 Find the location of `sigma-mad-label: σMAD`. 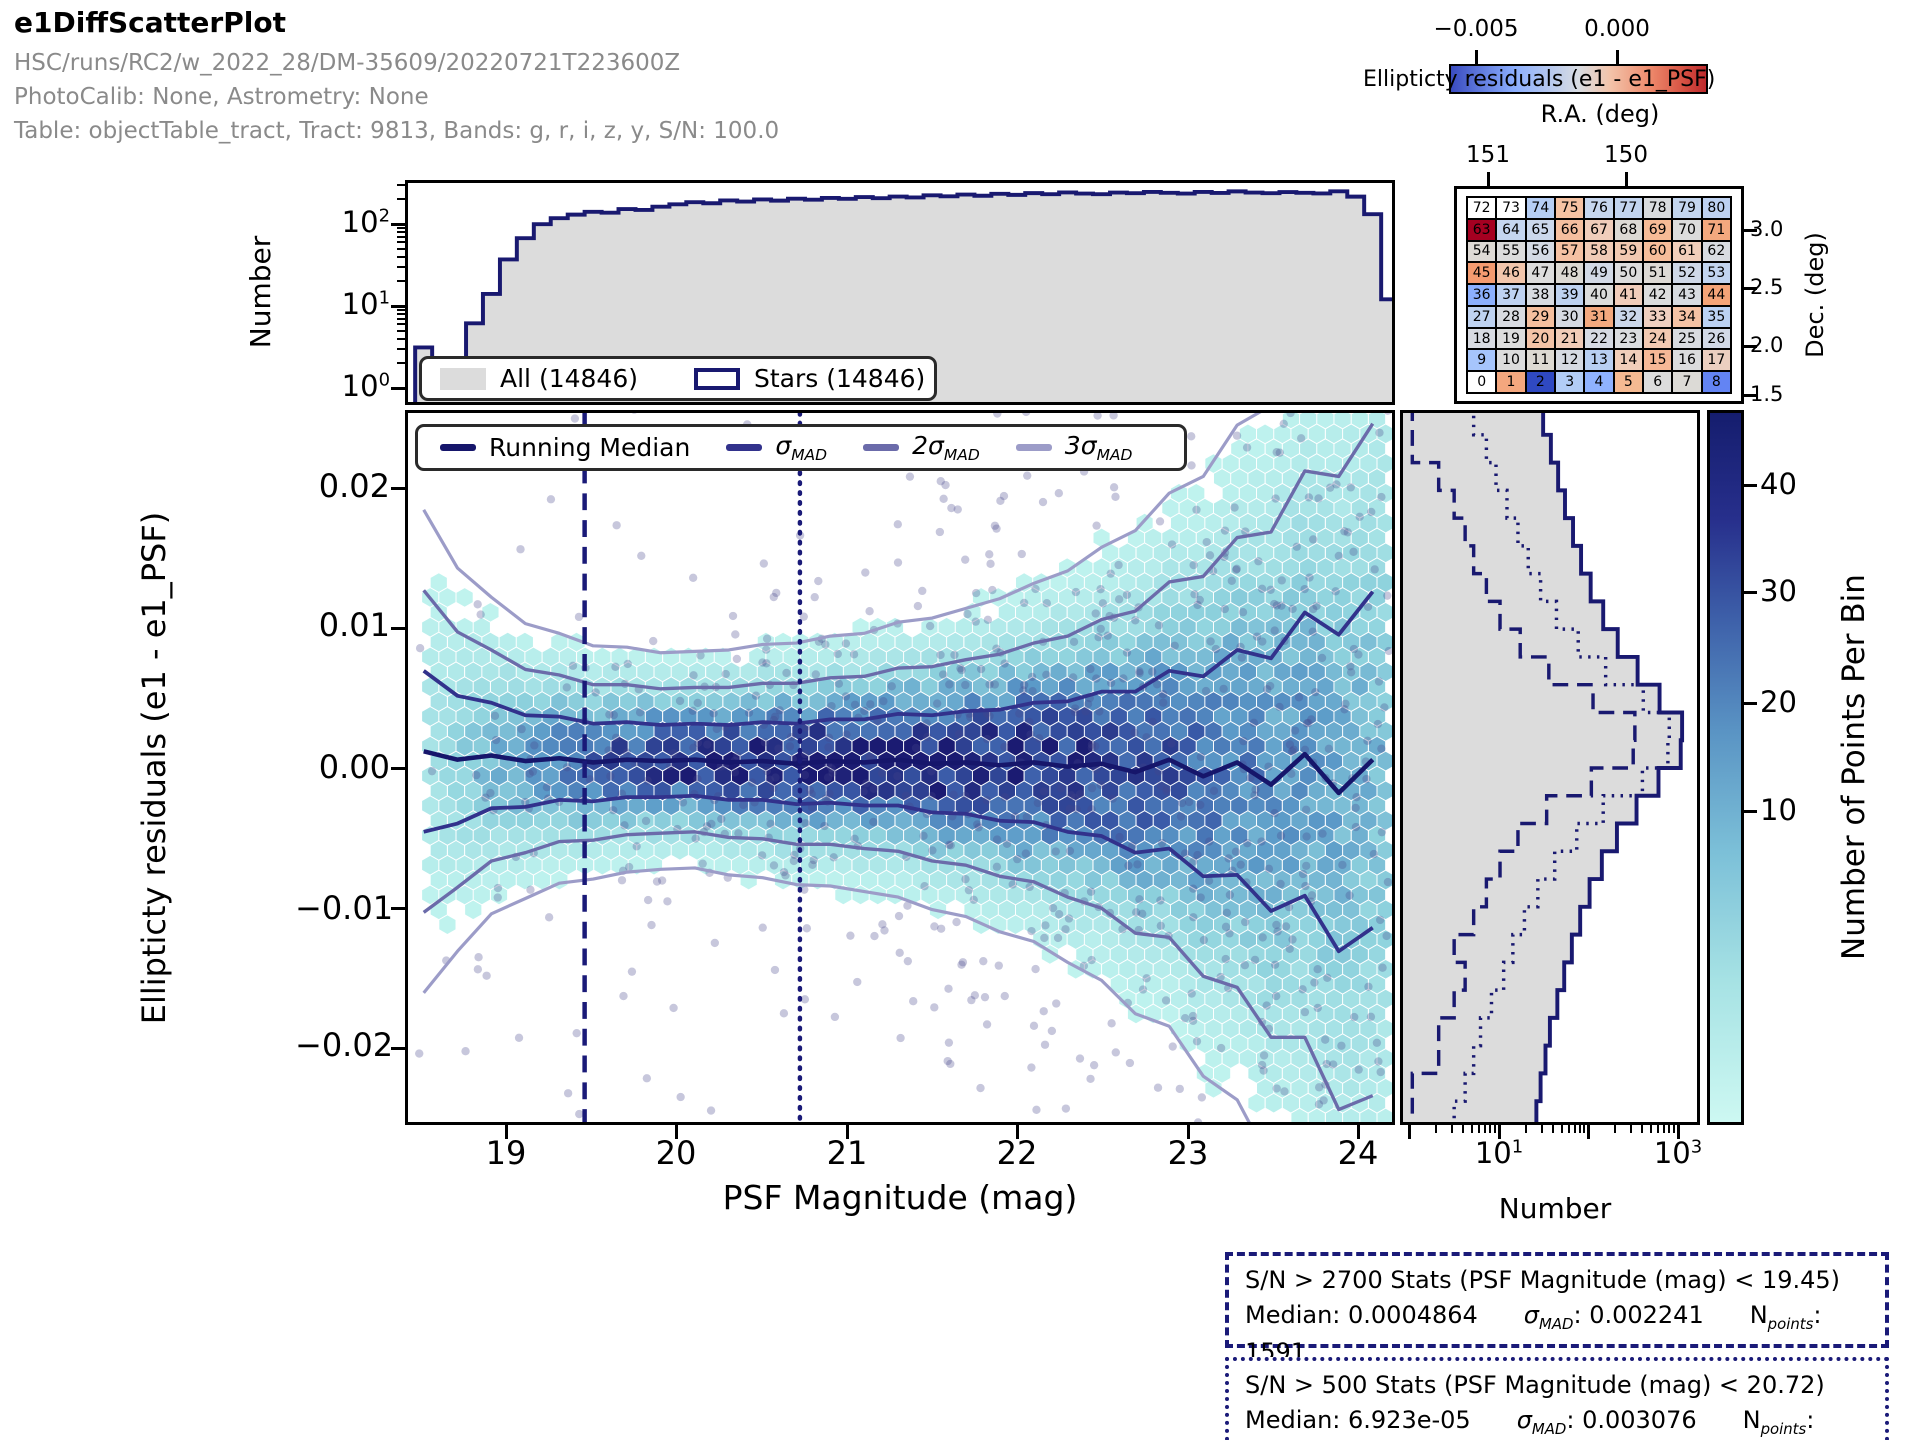

sigma-mad-label: σMAD is located at coordinates (801, 447).